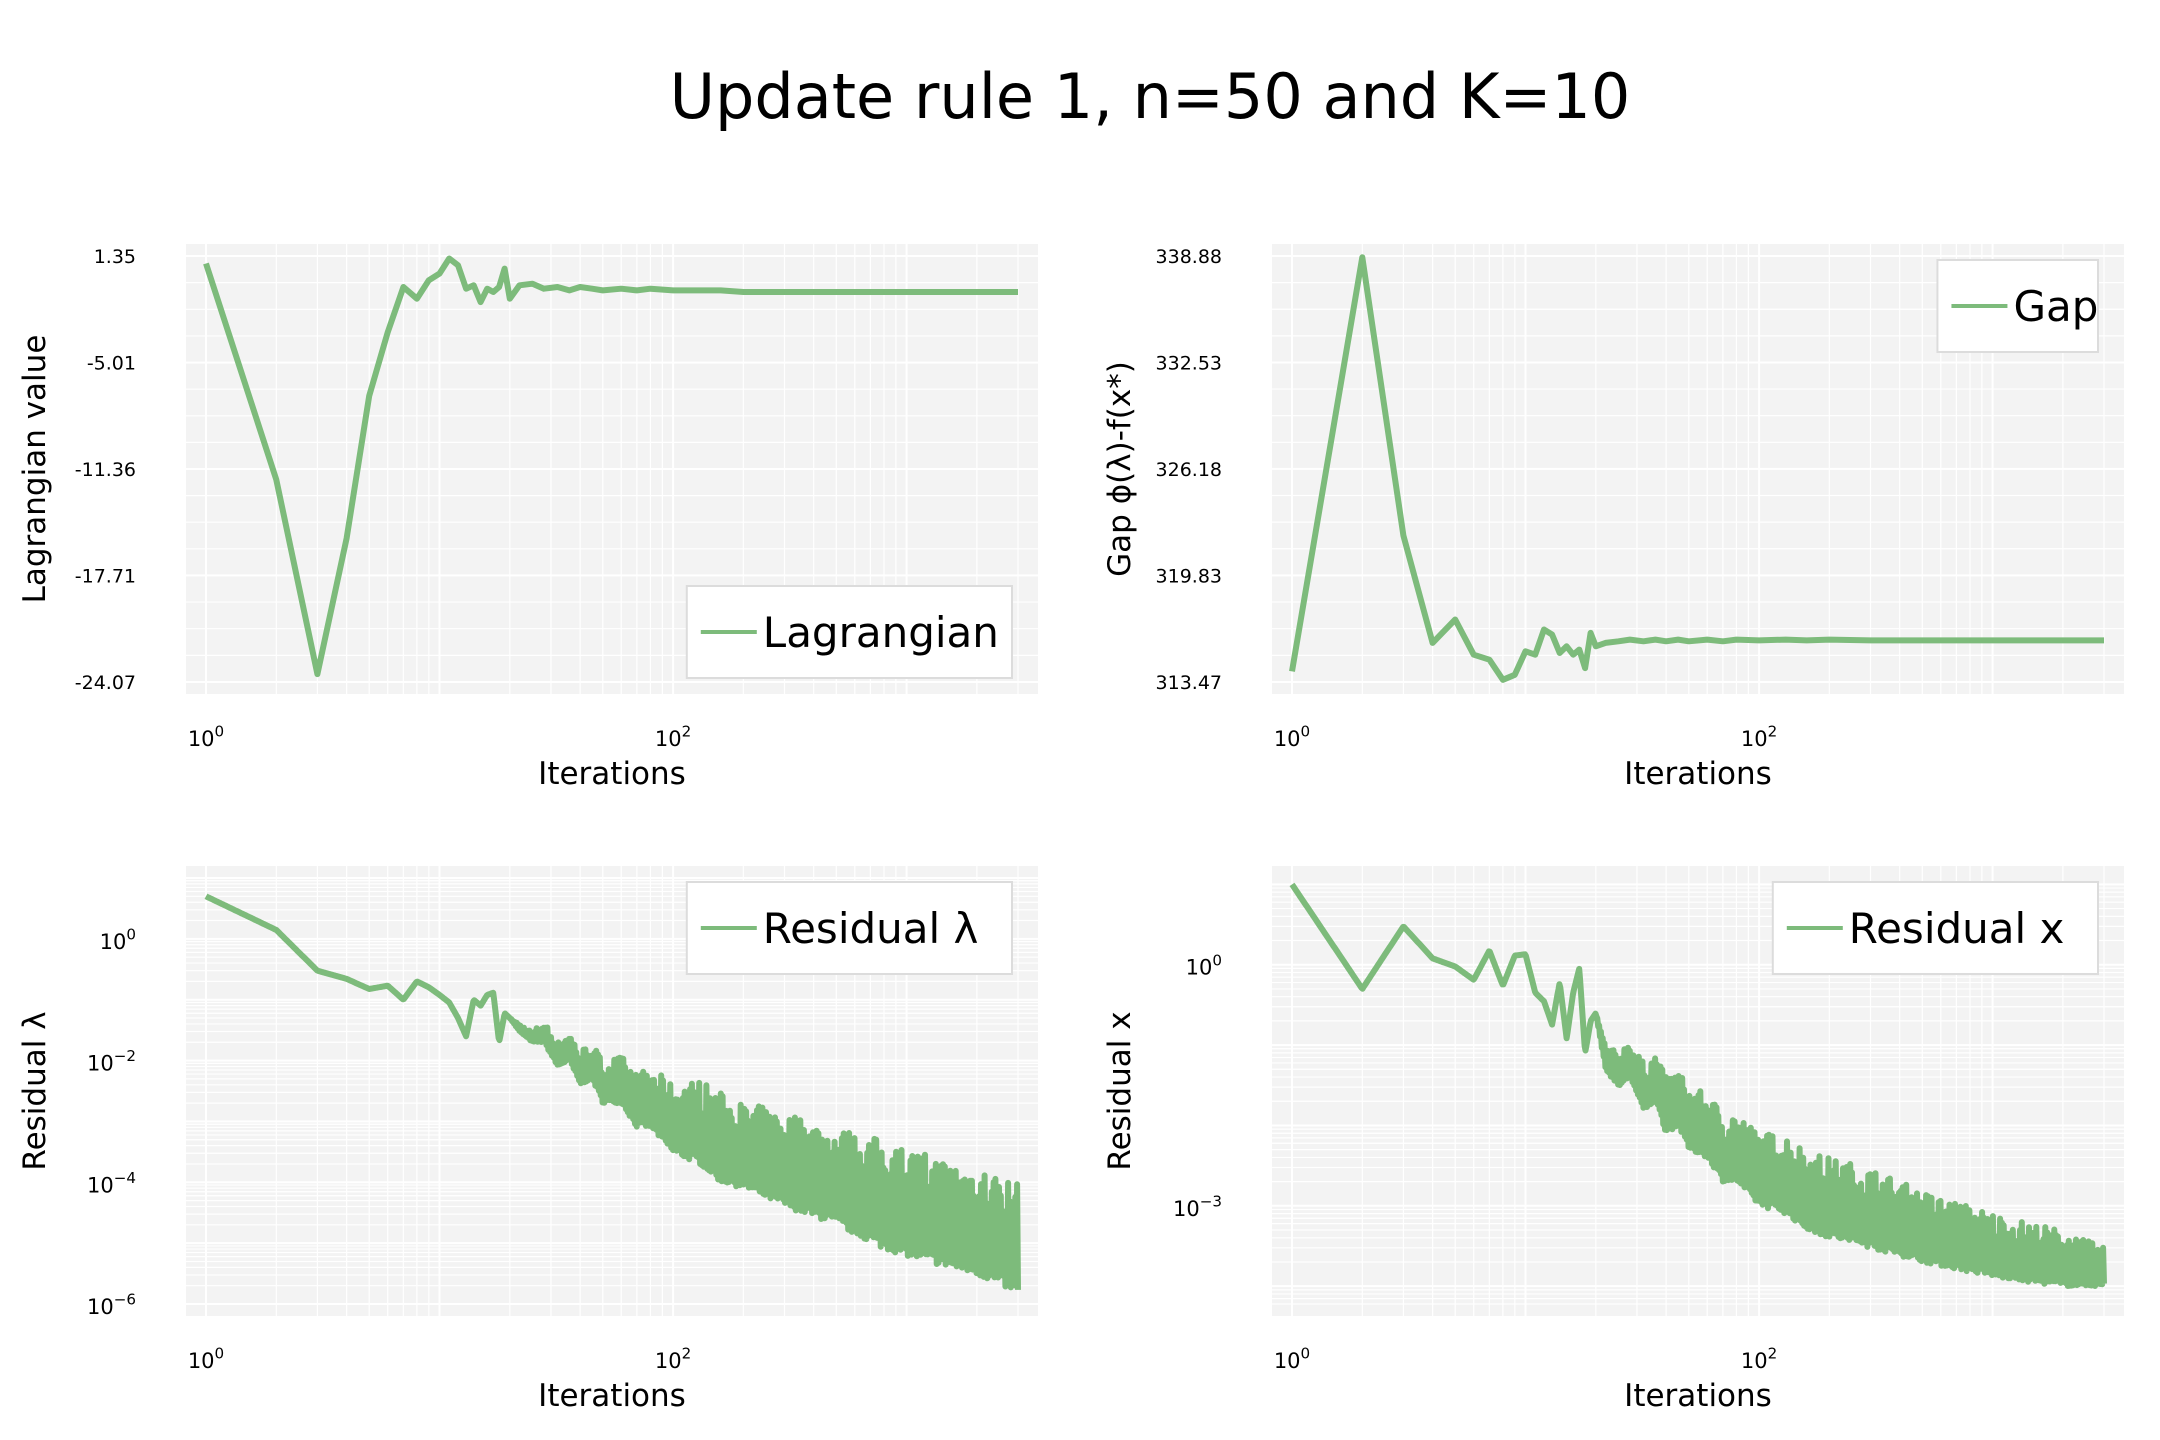  I want to click on figure-title: Update rule 1, n=50 and K=10, so click(1150, 96).